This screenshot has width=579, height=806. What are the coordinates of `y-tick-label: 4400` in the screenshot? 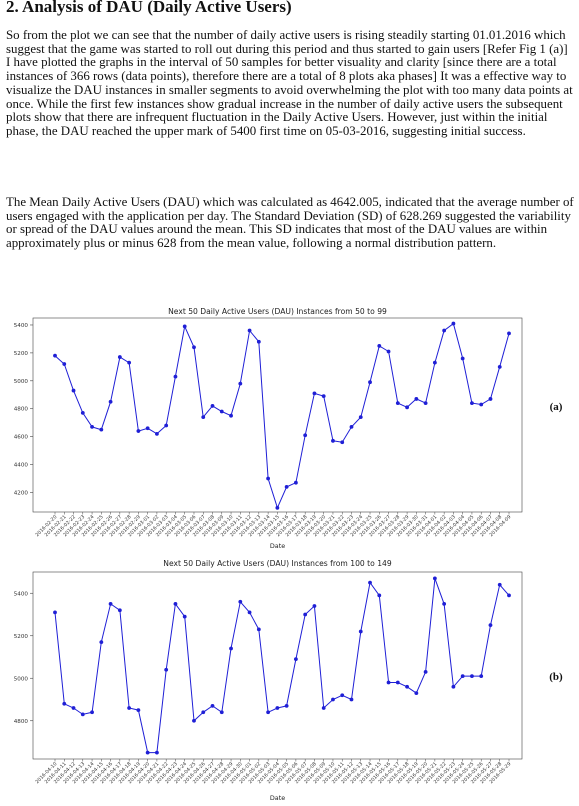 It's located at (21, 466).